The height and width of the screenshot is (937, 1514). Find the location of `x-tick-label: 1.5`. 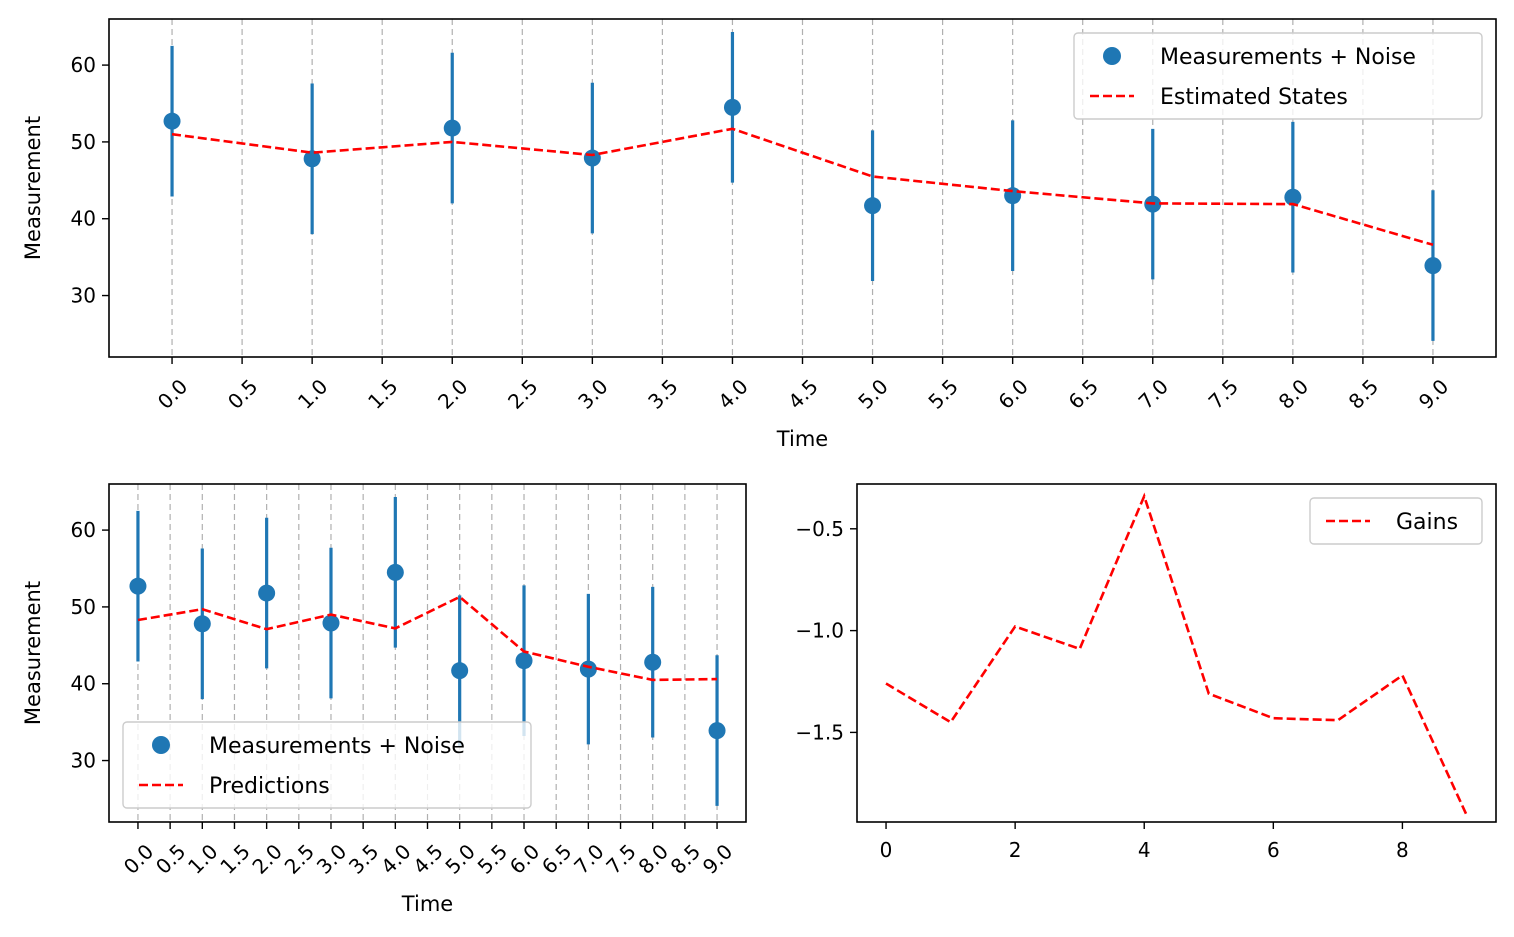

x-tick-label: 1.5 is located at coordinates (382, 393).